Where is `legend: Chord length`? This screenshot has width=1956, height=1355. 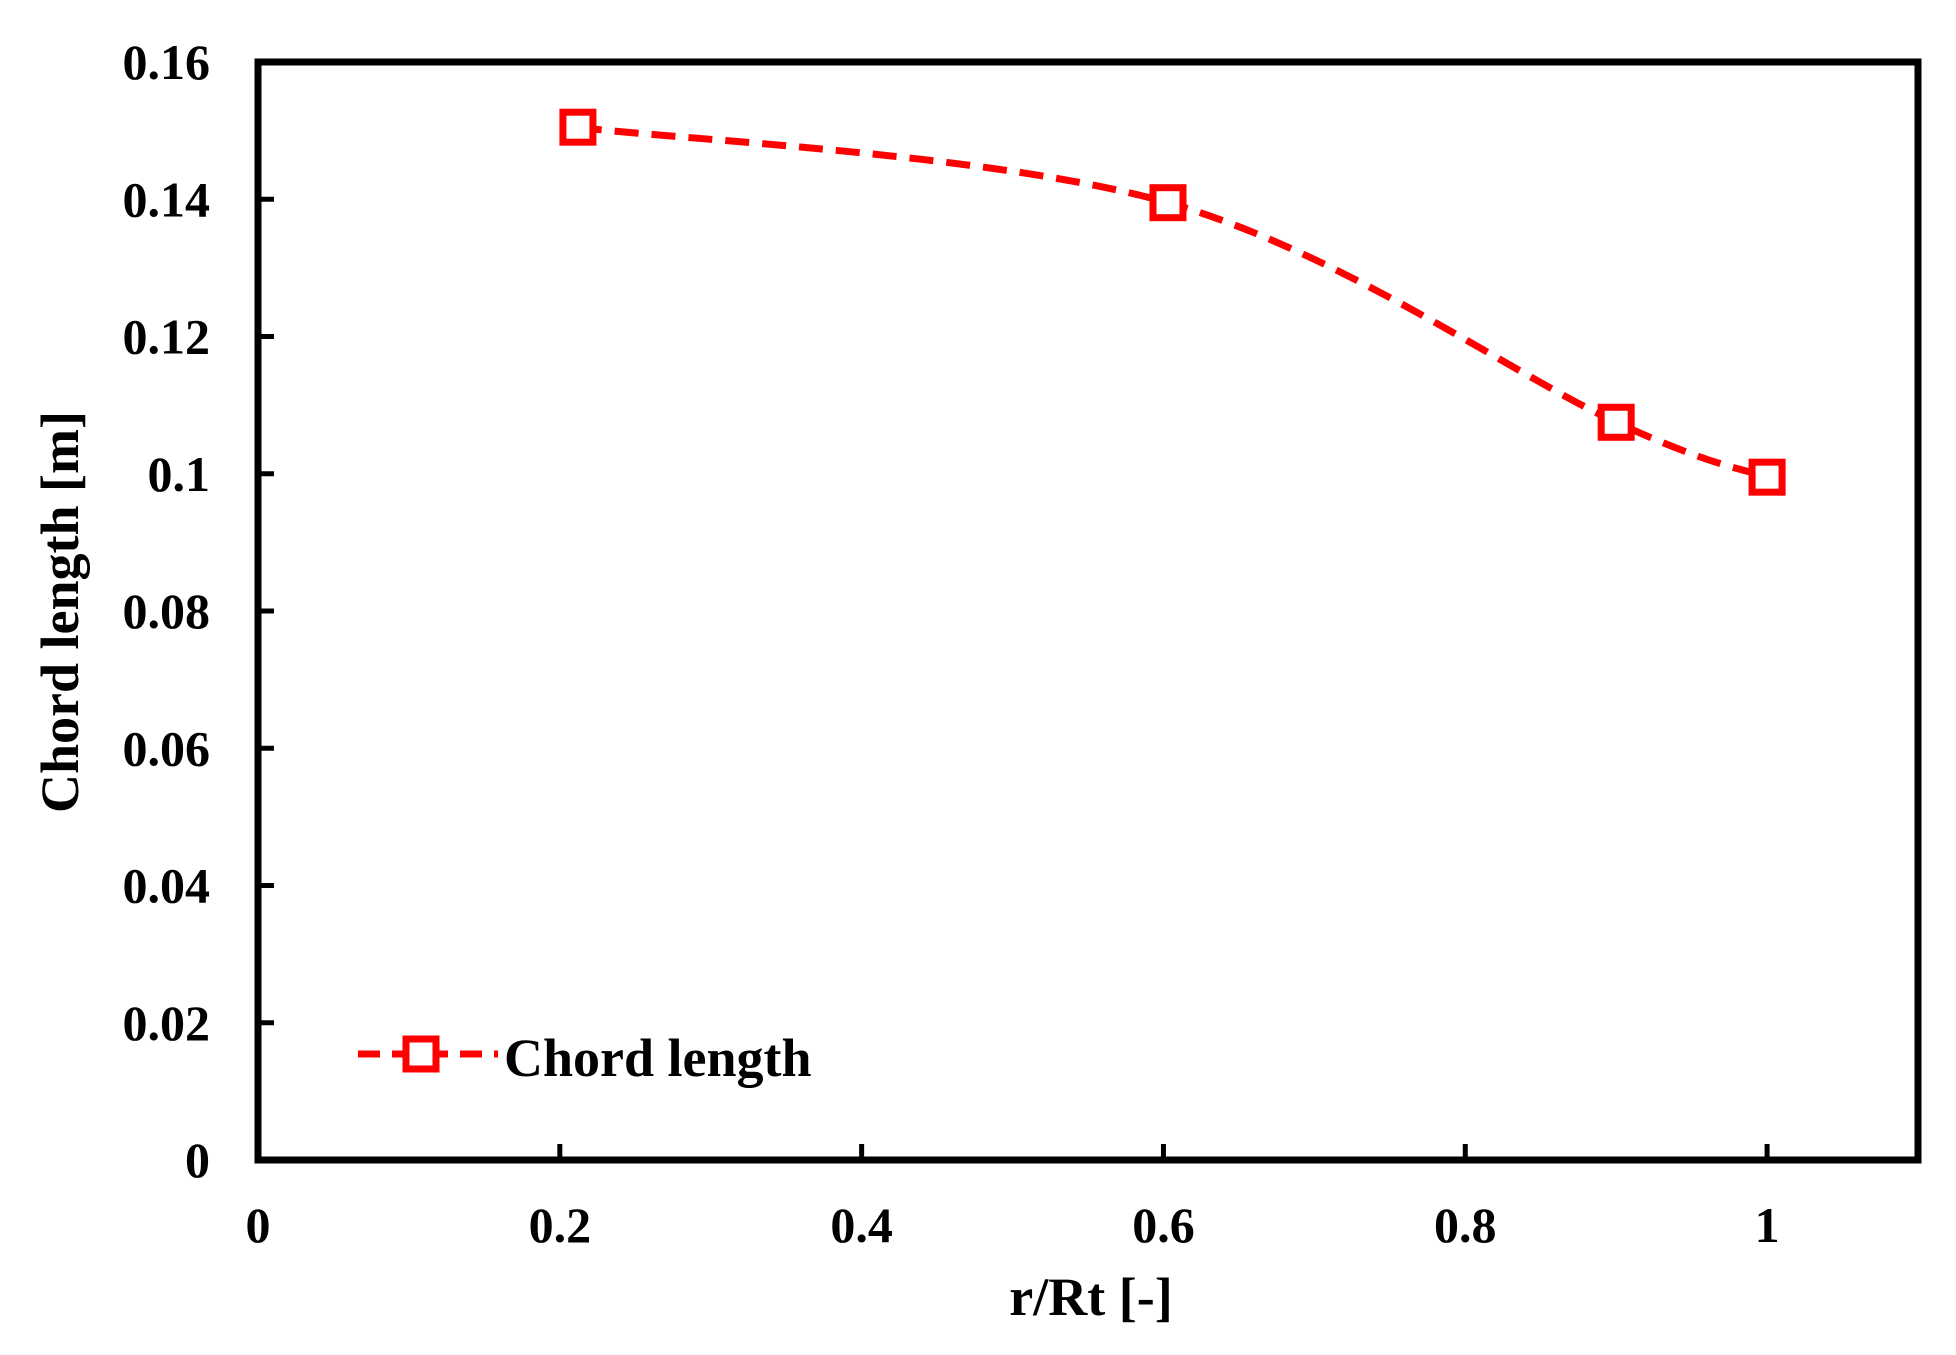 legend: Chord length is located at coordinates (585, 1058).